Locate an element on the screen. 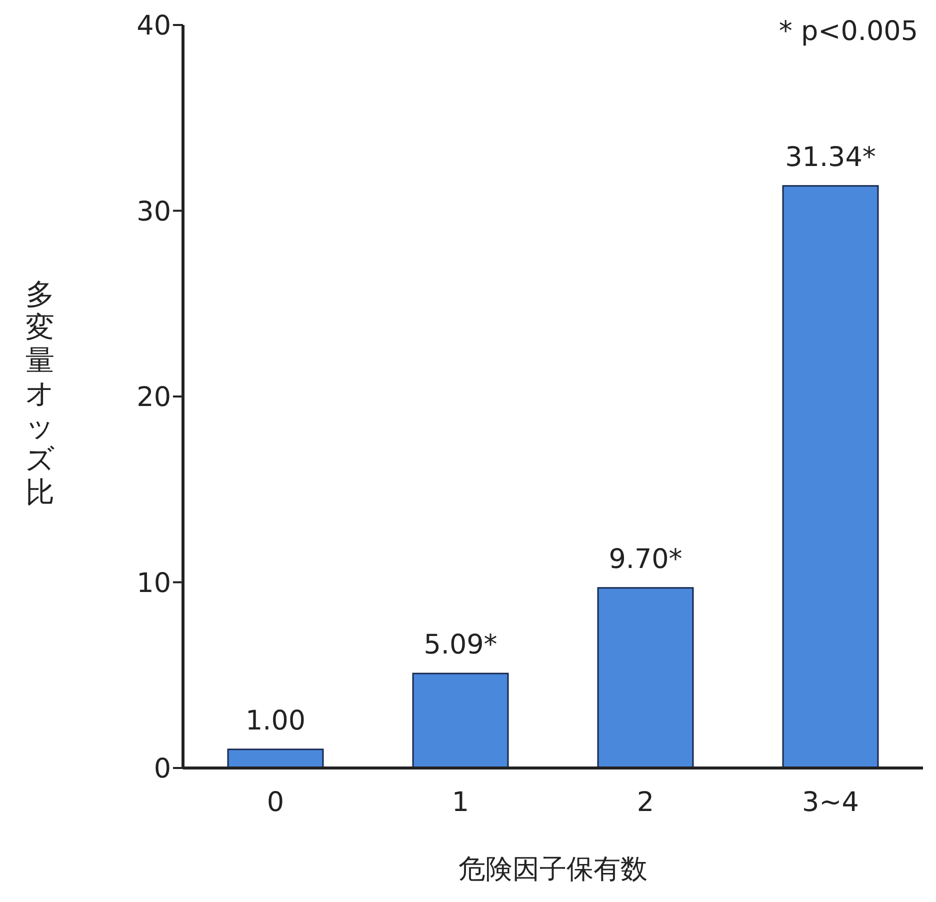  data-label: 31.34* is located at coordinates (830, 157).